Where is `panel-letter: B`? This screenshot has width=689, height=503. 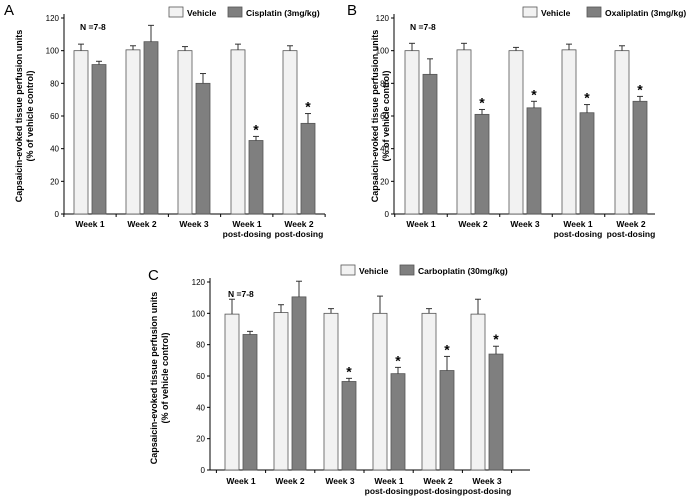 panel-letter: B is located at coordinates (352, 10).